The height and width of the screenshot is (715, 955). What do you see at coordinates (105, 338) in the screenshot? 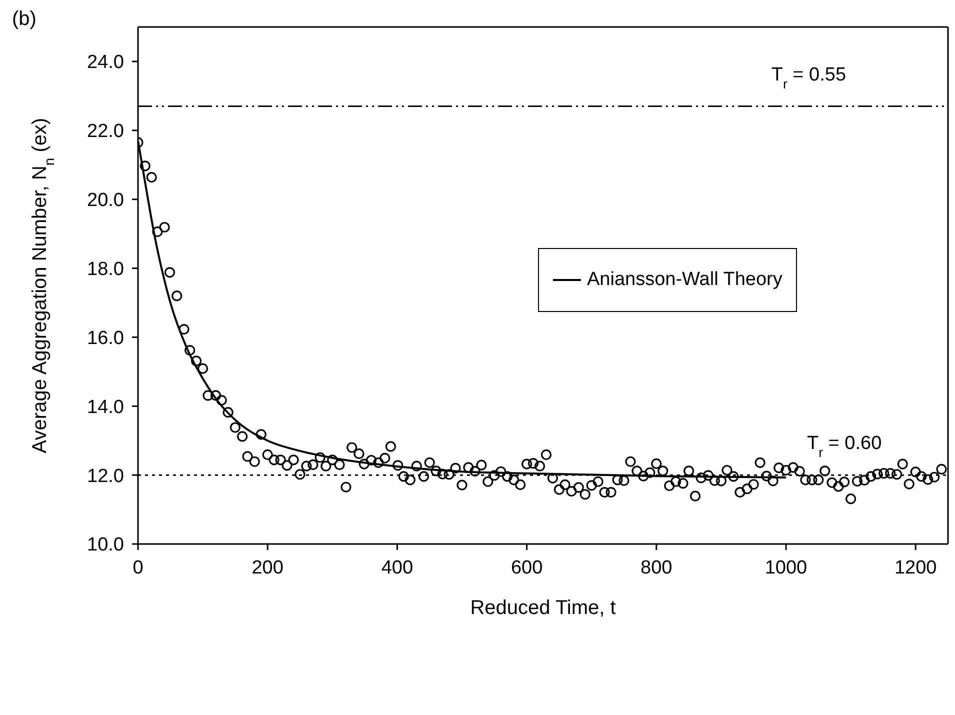
I see `y-tick-label: 16.0` at bounding box center [105, 338].